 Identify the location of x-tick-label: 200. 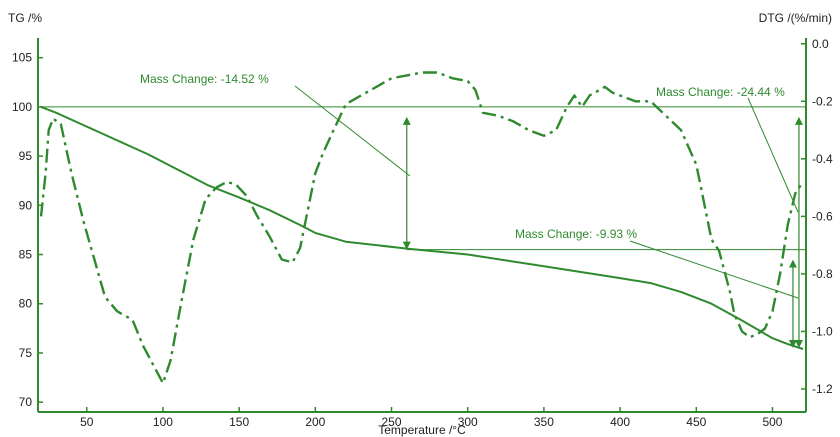
(315, 422).